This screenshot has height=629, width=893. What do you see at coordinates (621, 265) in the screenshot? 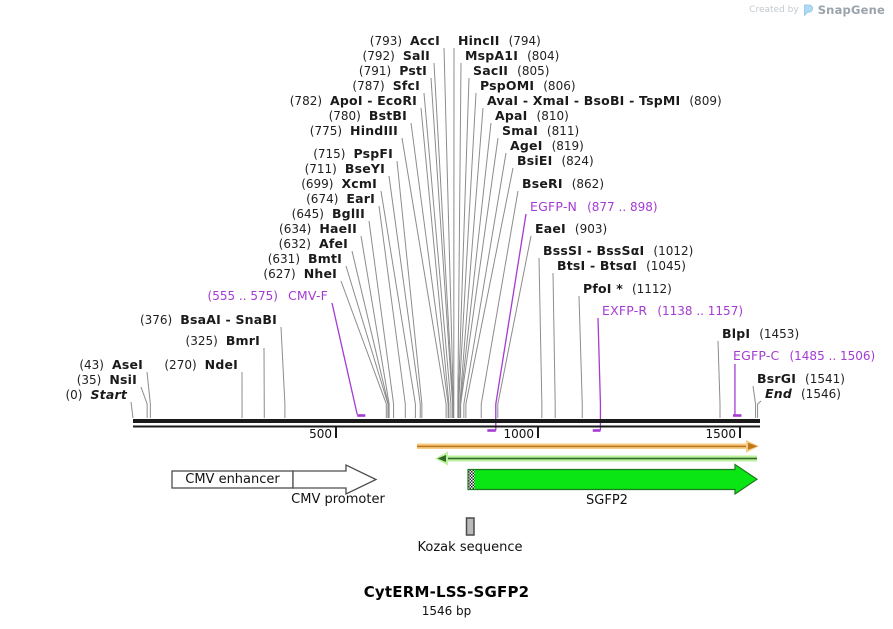
I see `site-label-btsi-bts-i: BtsI - BtsαI (1045)` at bounding box center [621, 265].